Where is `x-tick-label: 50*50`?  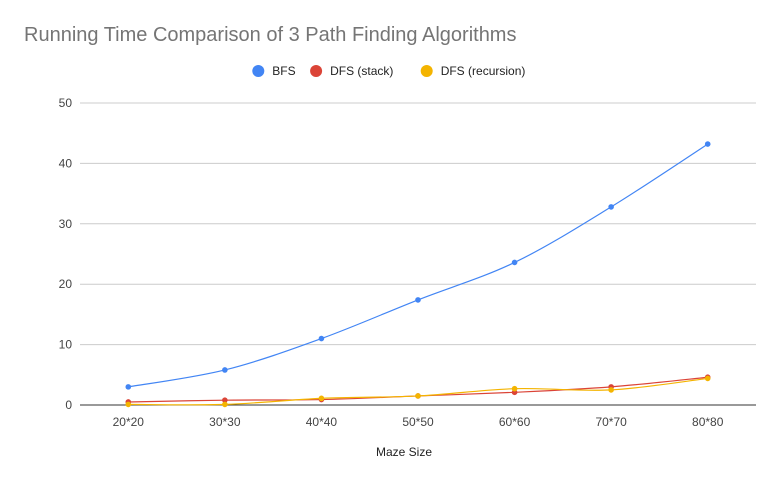
x-tick-label: 50*50 is located at coordinates (418, 422).